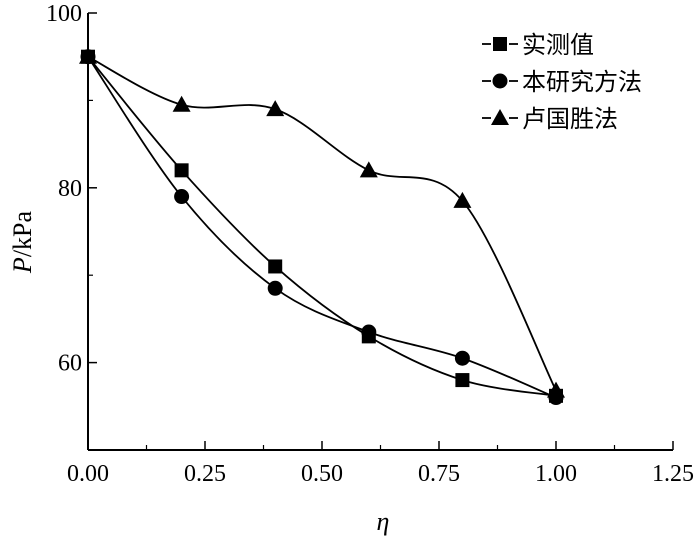 The height and width of the screenshot is (536, 696). What do you see at coordinates (22, 265) in the screenshot?
I see `y-axis-title-variable: P` at bounding box center [22, 265].